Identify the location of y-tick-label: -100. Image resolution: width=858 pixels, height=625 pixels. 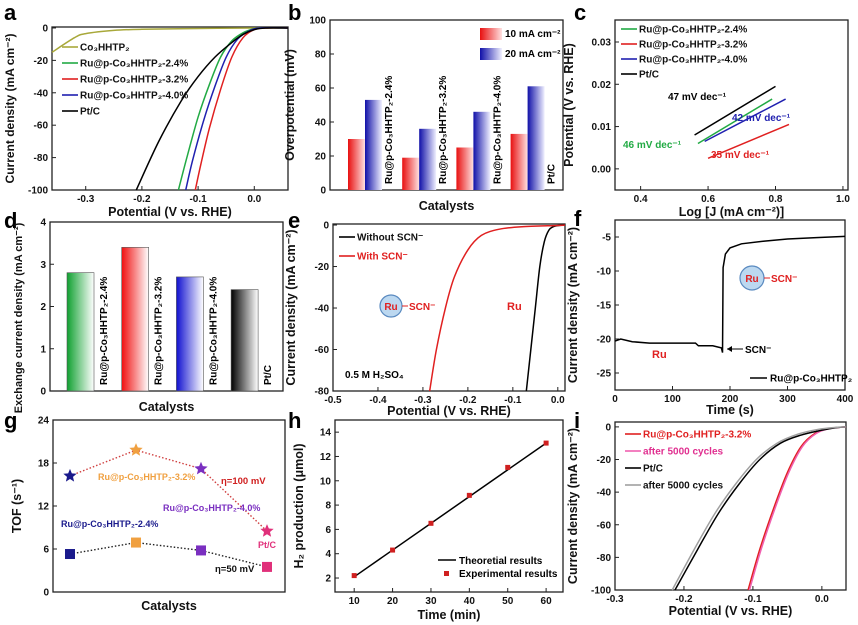
(601, 591).